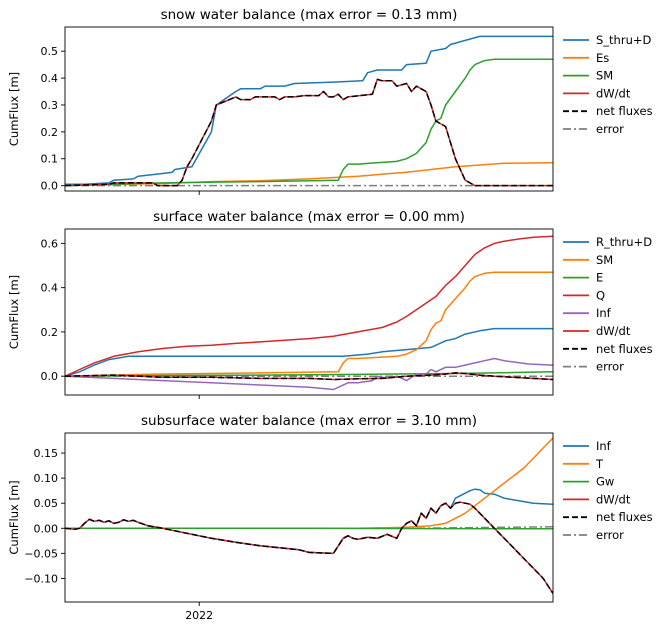 The width and height of the screenshot is (669, 626). I want to click on legend: Inf T Gw dW/dt net fluxes error, so click(608, 490).